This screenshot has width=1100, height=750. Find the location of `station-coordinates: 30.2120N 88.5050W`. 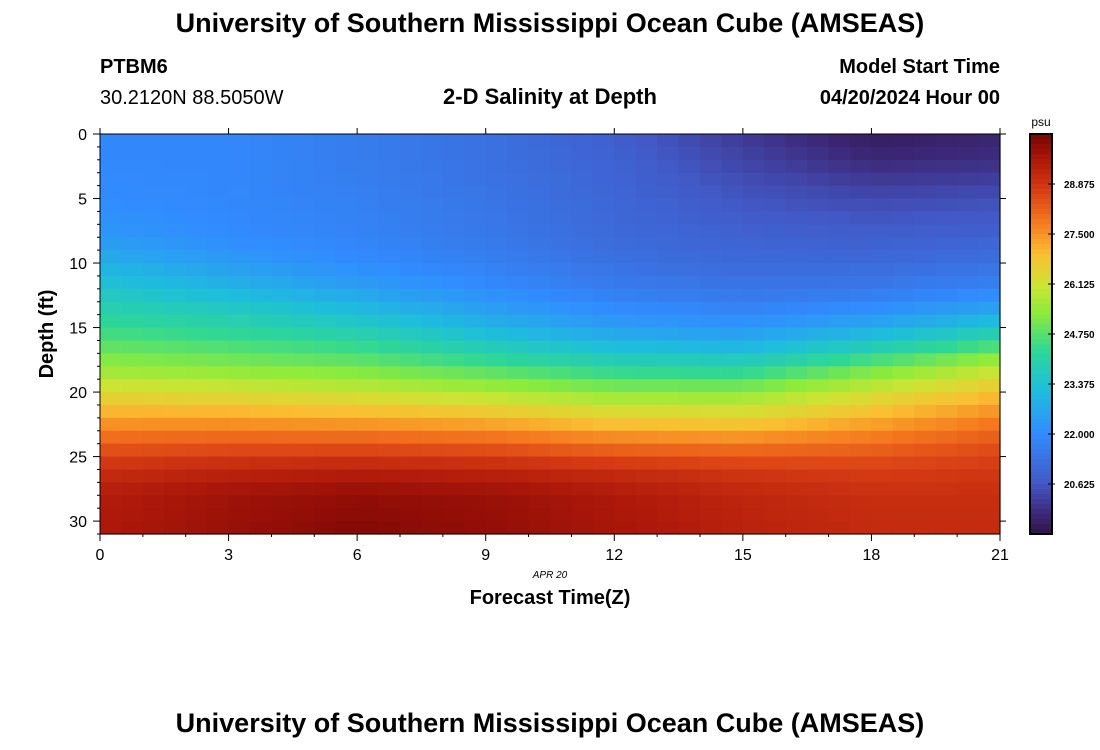

station-coordinates: 30.2120N 88.5050W is located at coordinates (192, 98).